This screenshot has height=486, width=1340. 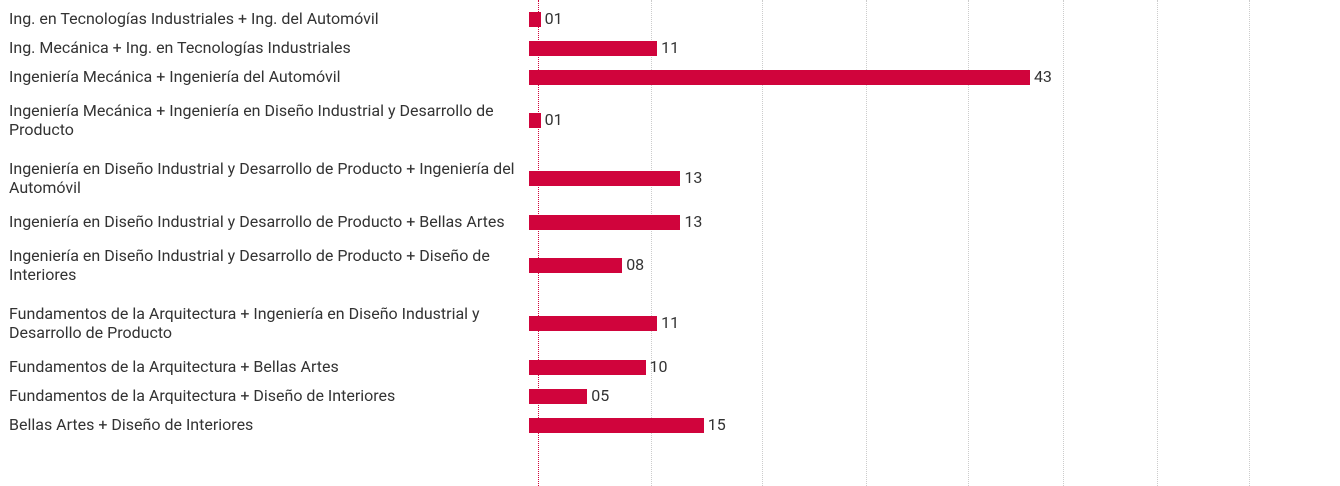 I want to click on data-label: 15, so click(x=716, y=424).